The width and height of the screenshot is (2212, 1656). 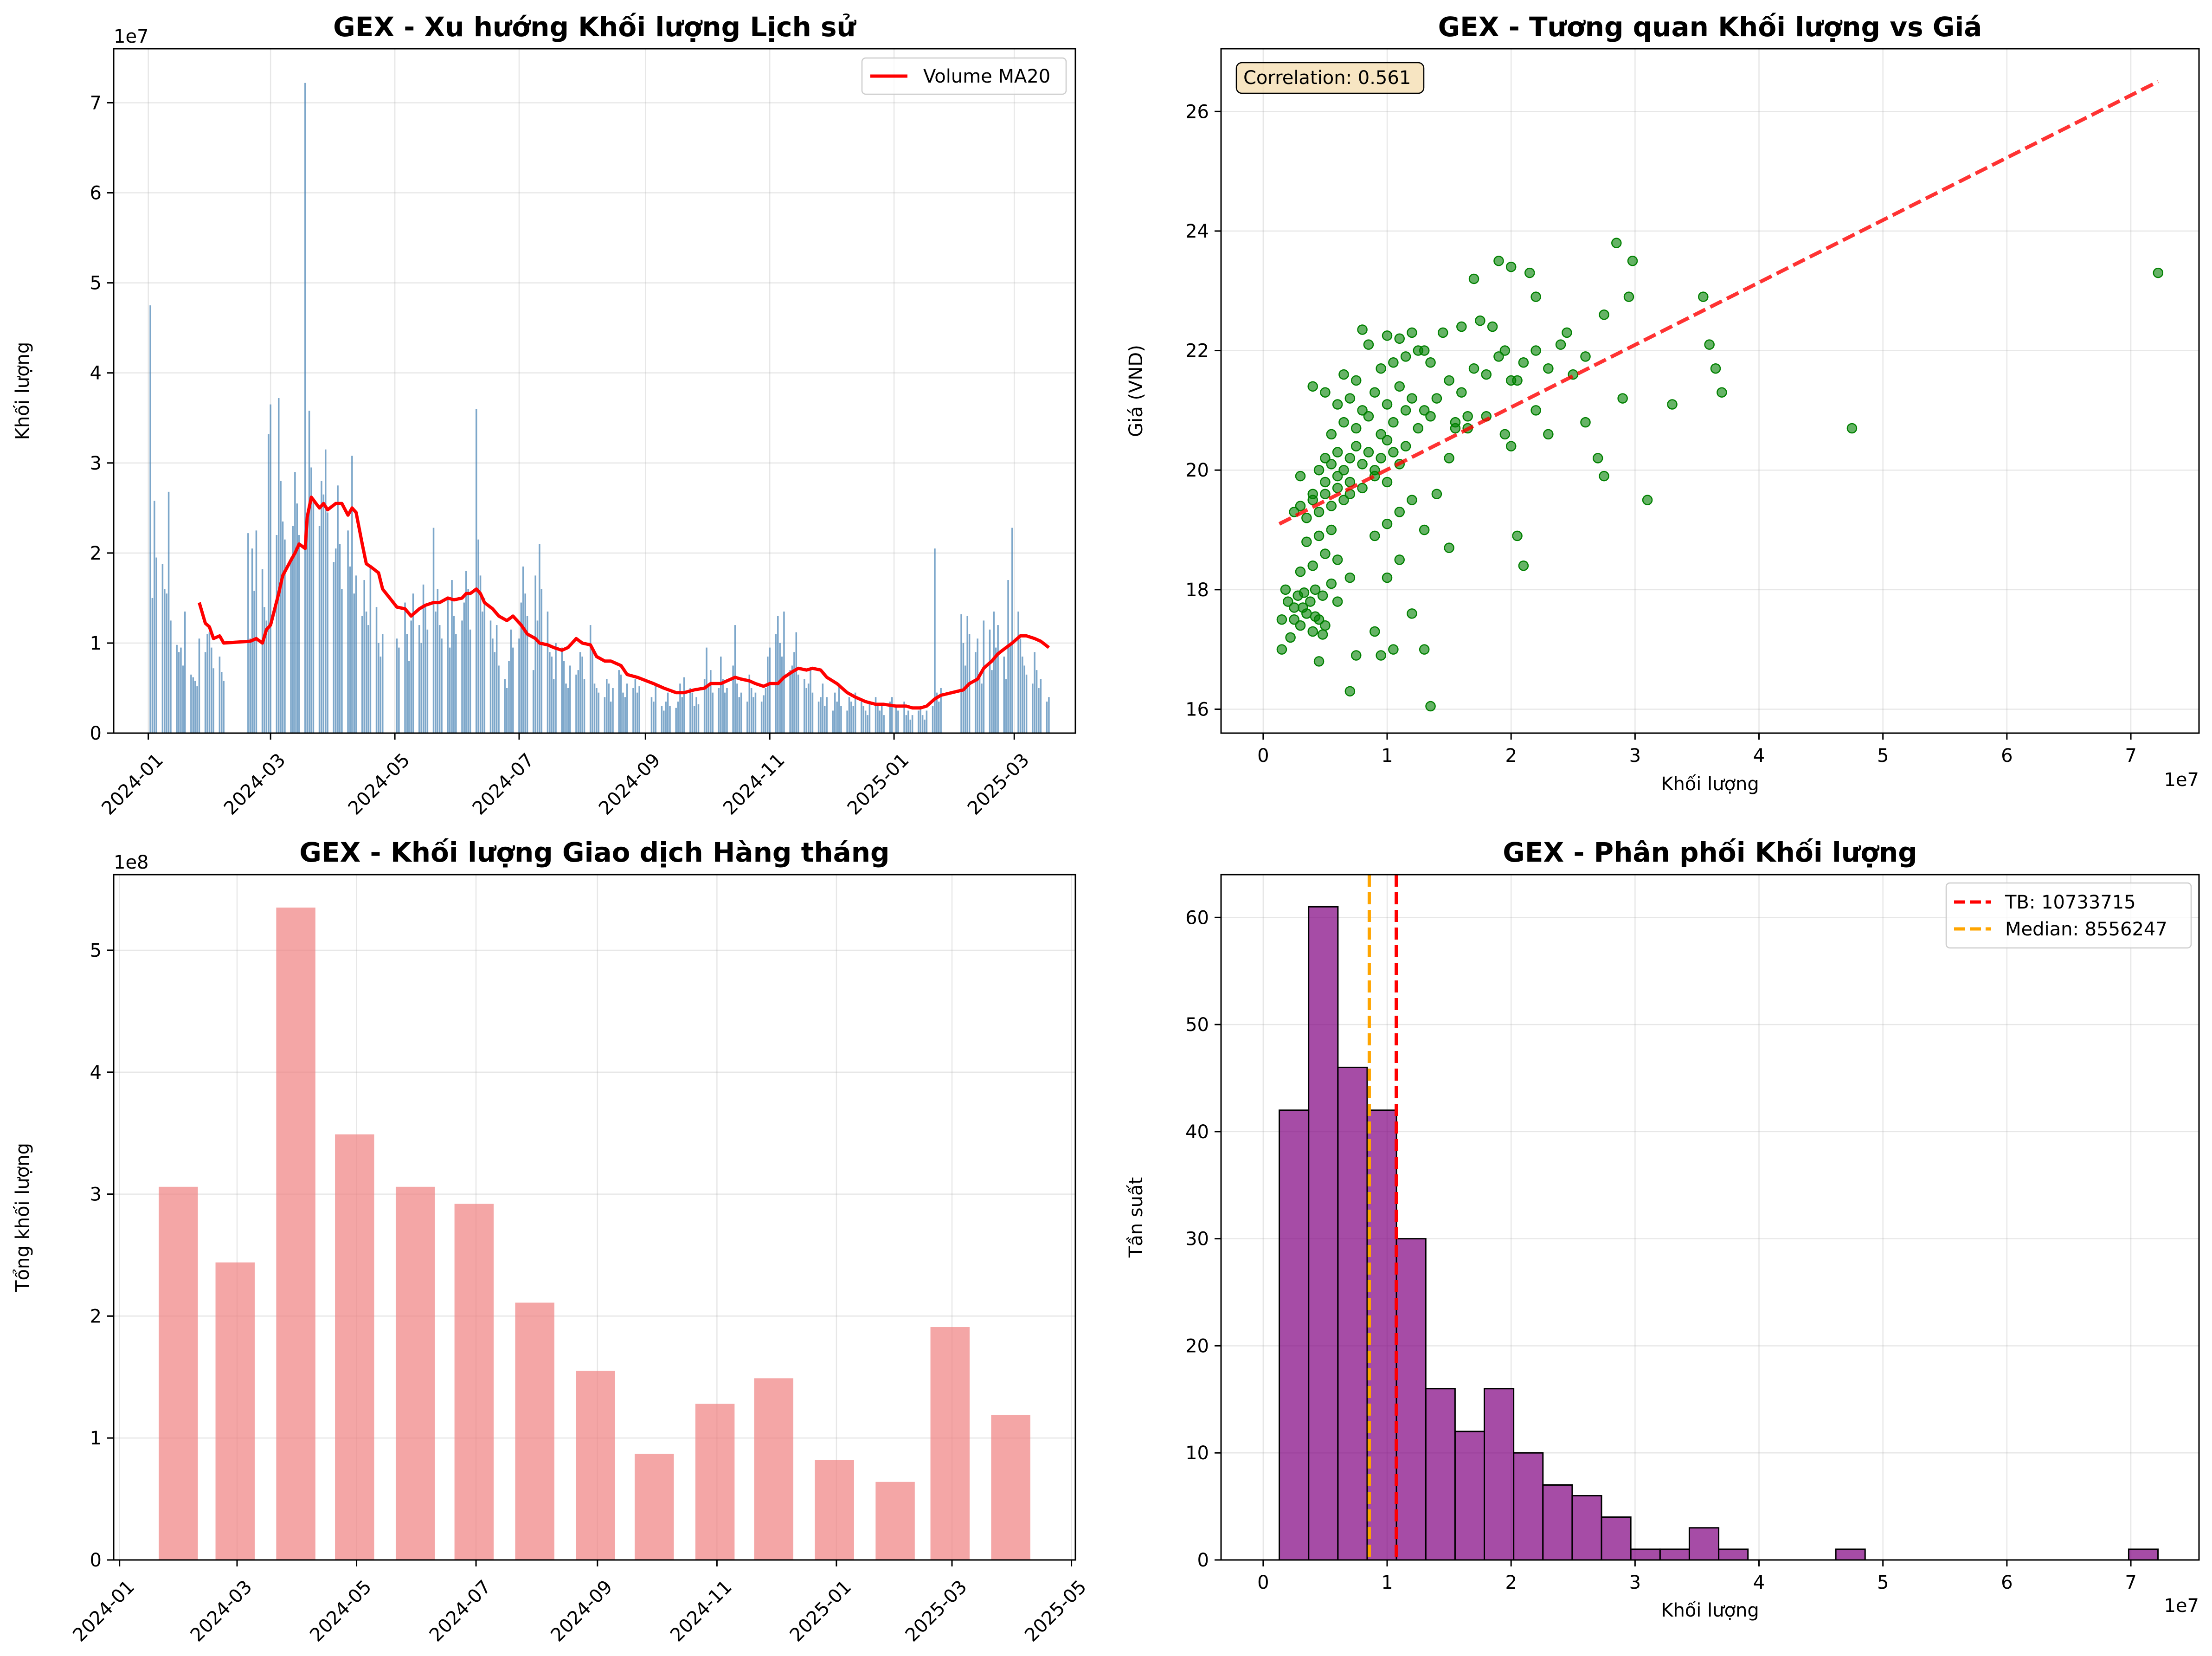 I want to click on x-tick-label: 6, so click(x=2007, y=756).